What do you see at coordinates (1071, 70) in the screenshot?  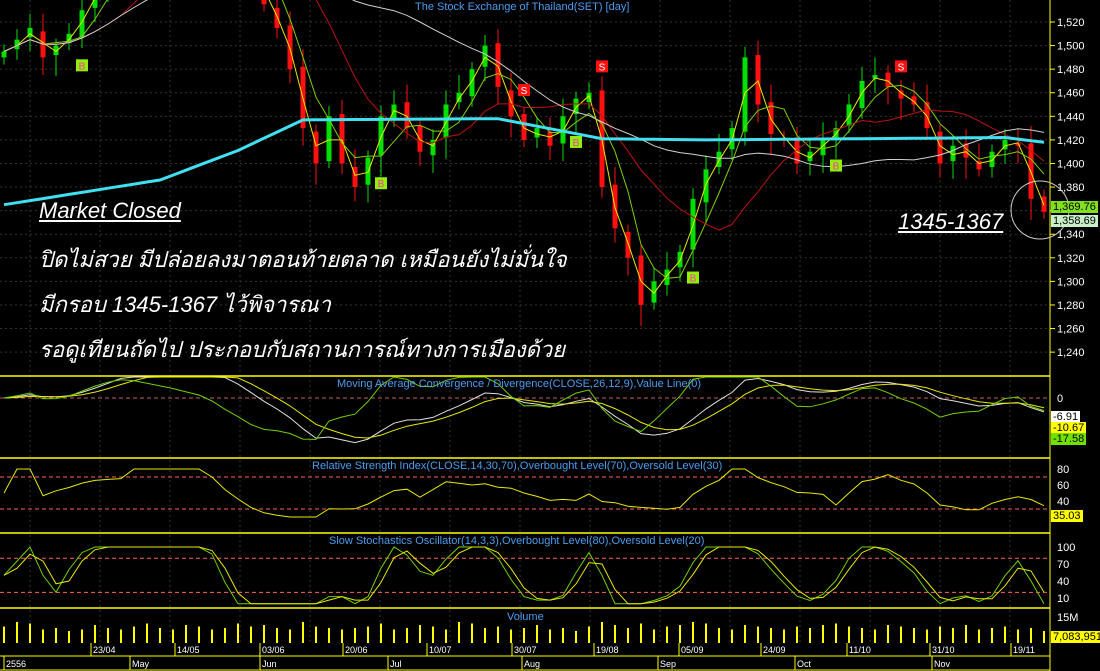 I see `price-tick-label: 1,480` at bounding box center [1071, 70].